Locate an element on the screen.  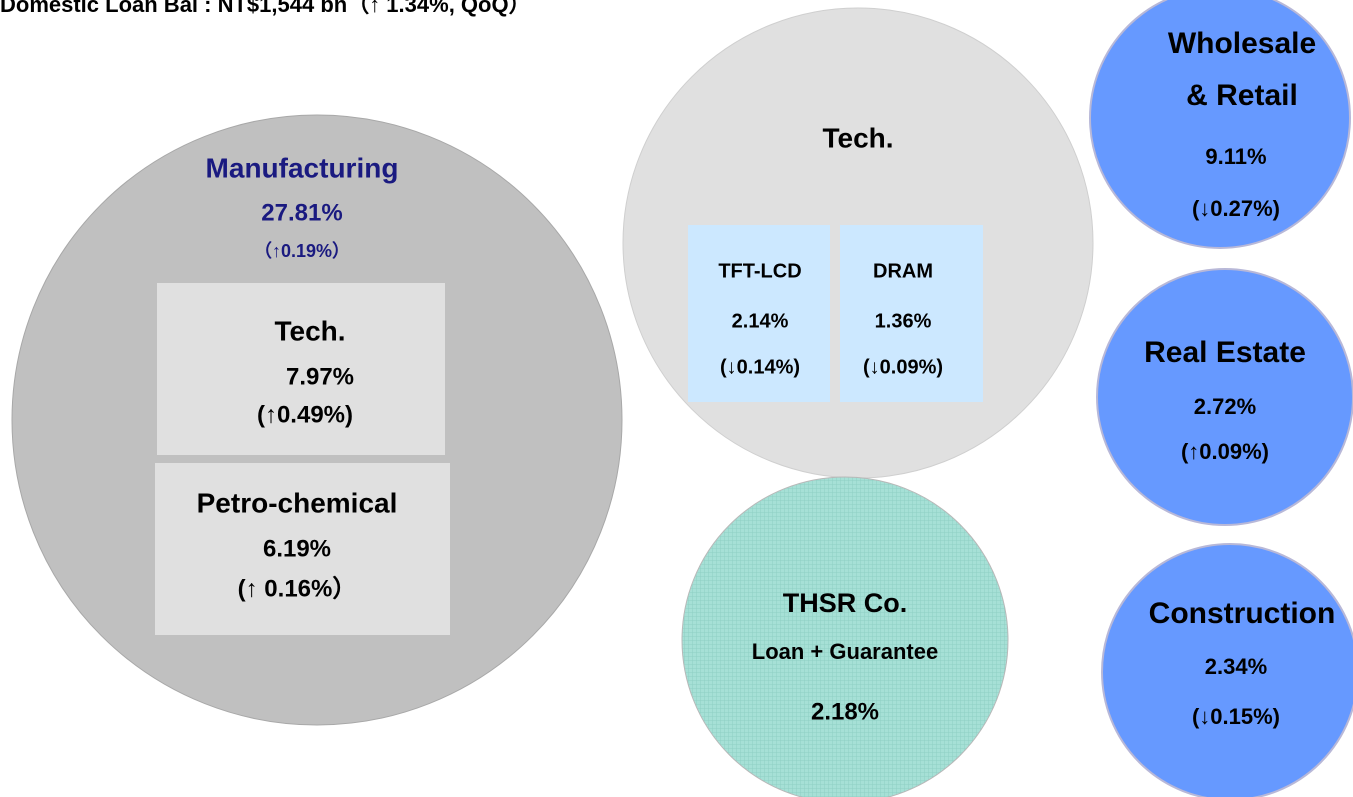
share: 9.11% is located at coordinates (1235, 156).